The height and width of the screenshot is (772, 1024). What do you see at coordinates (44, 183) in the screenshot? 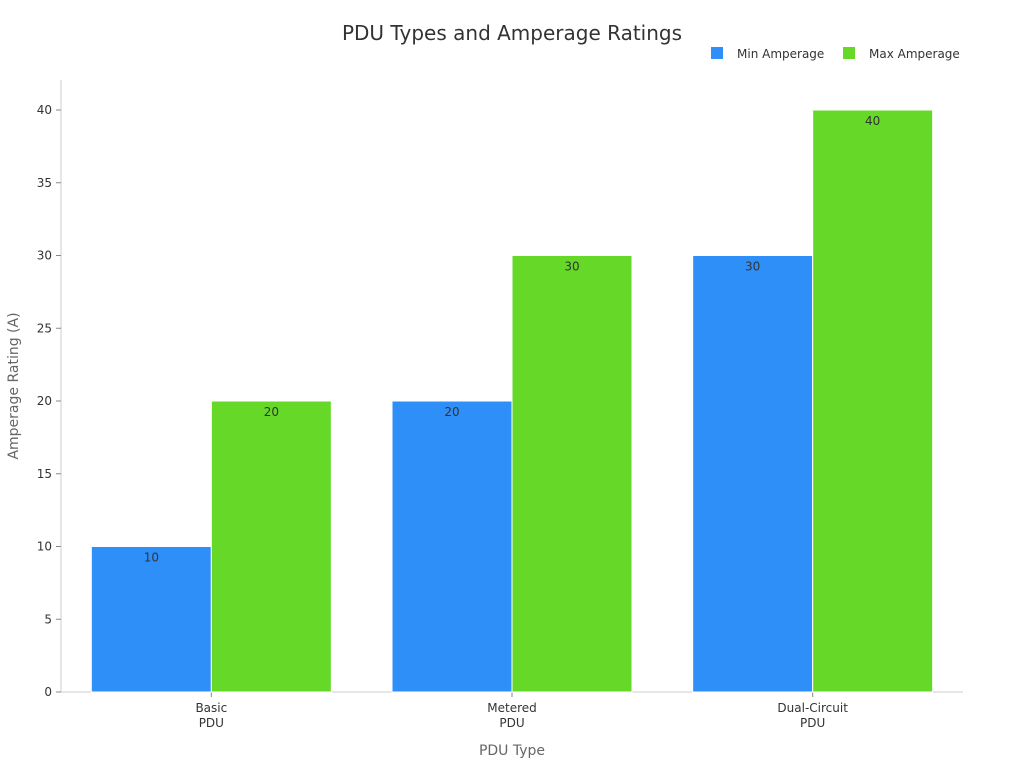
I see `y-tick-label: 35` at bounding box center [44, 183].